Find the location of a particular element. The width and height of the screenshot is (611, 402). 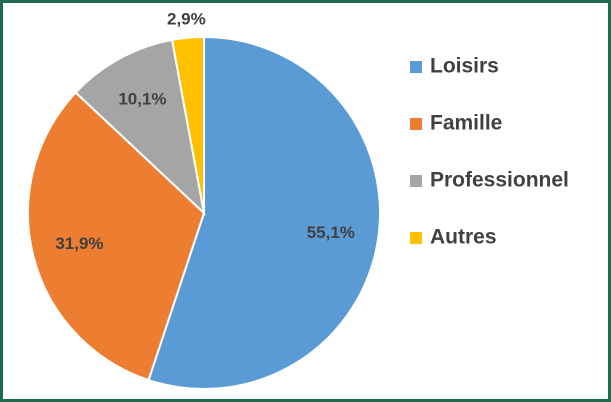

data-label: 10,1% is located at coordinates (142, 99).